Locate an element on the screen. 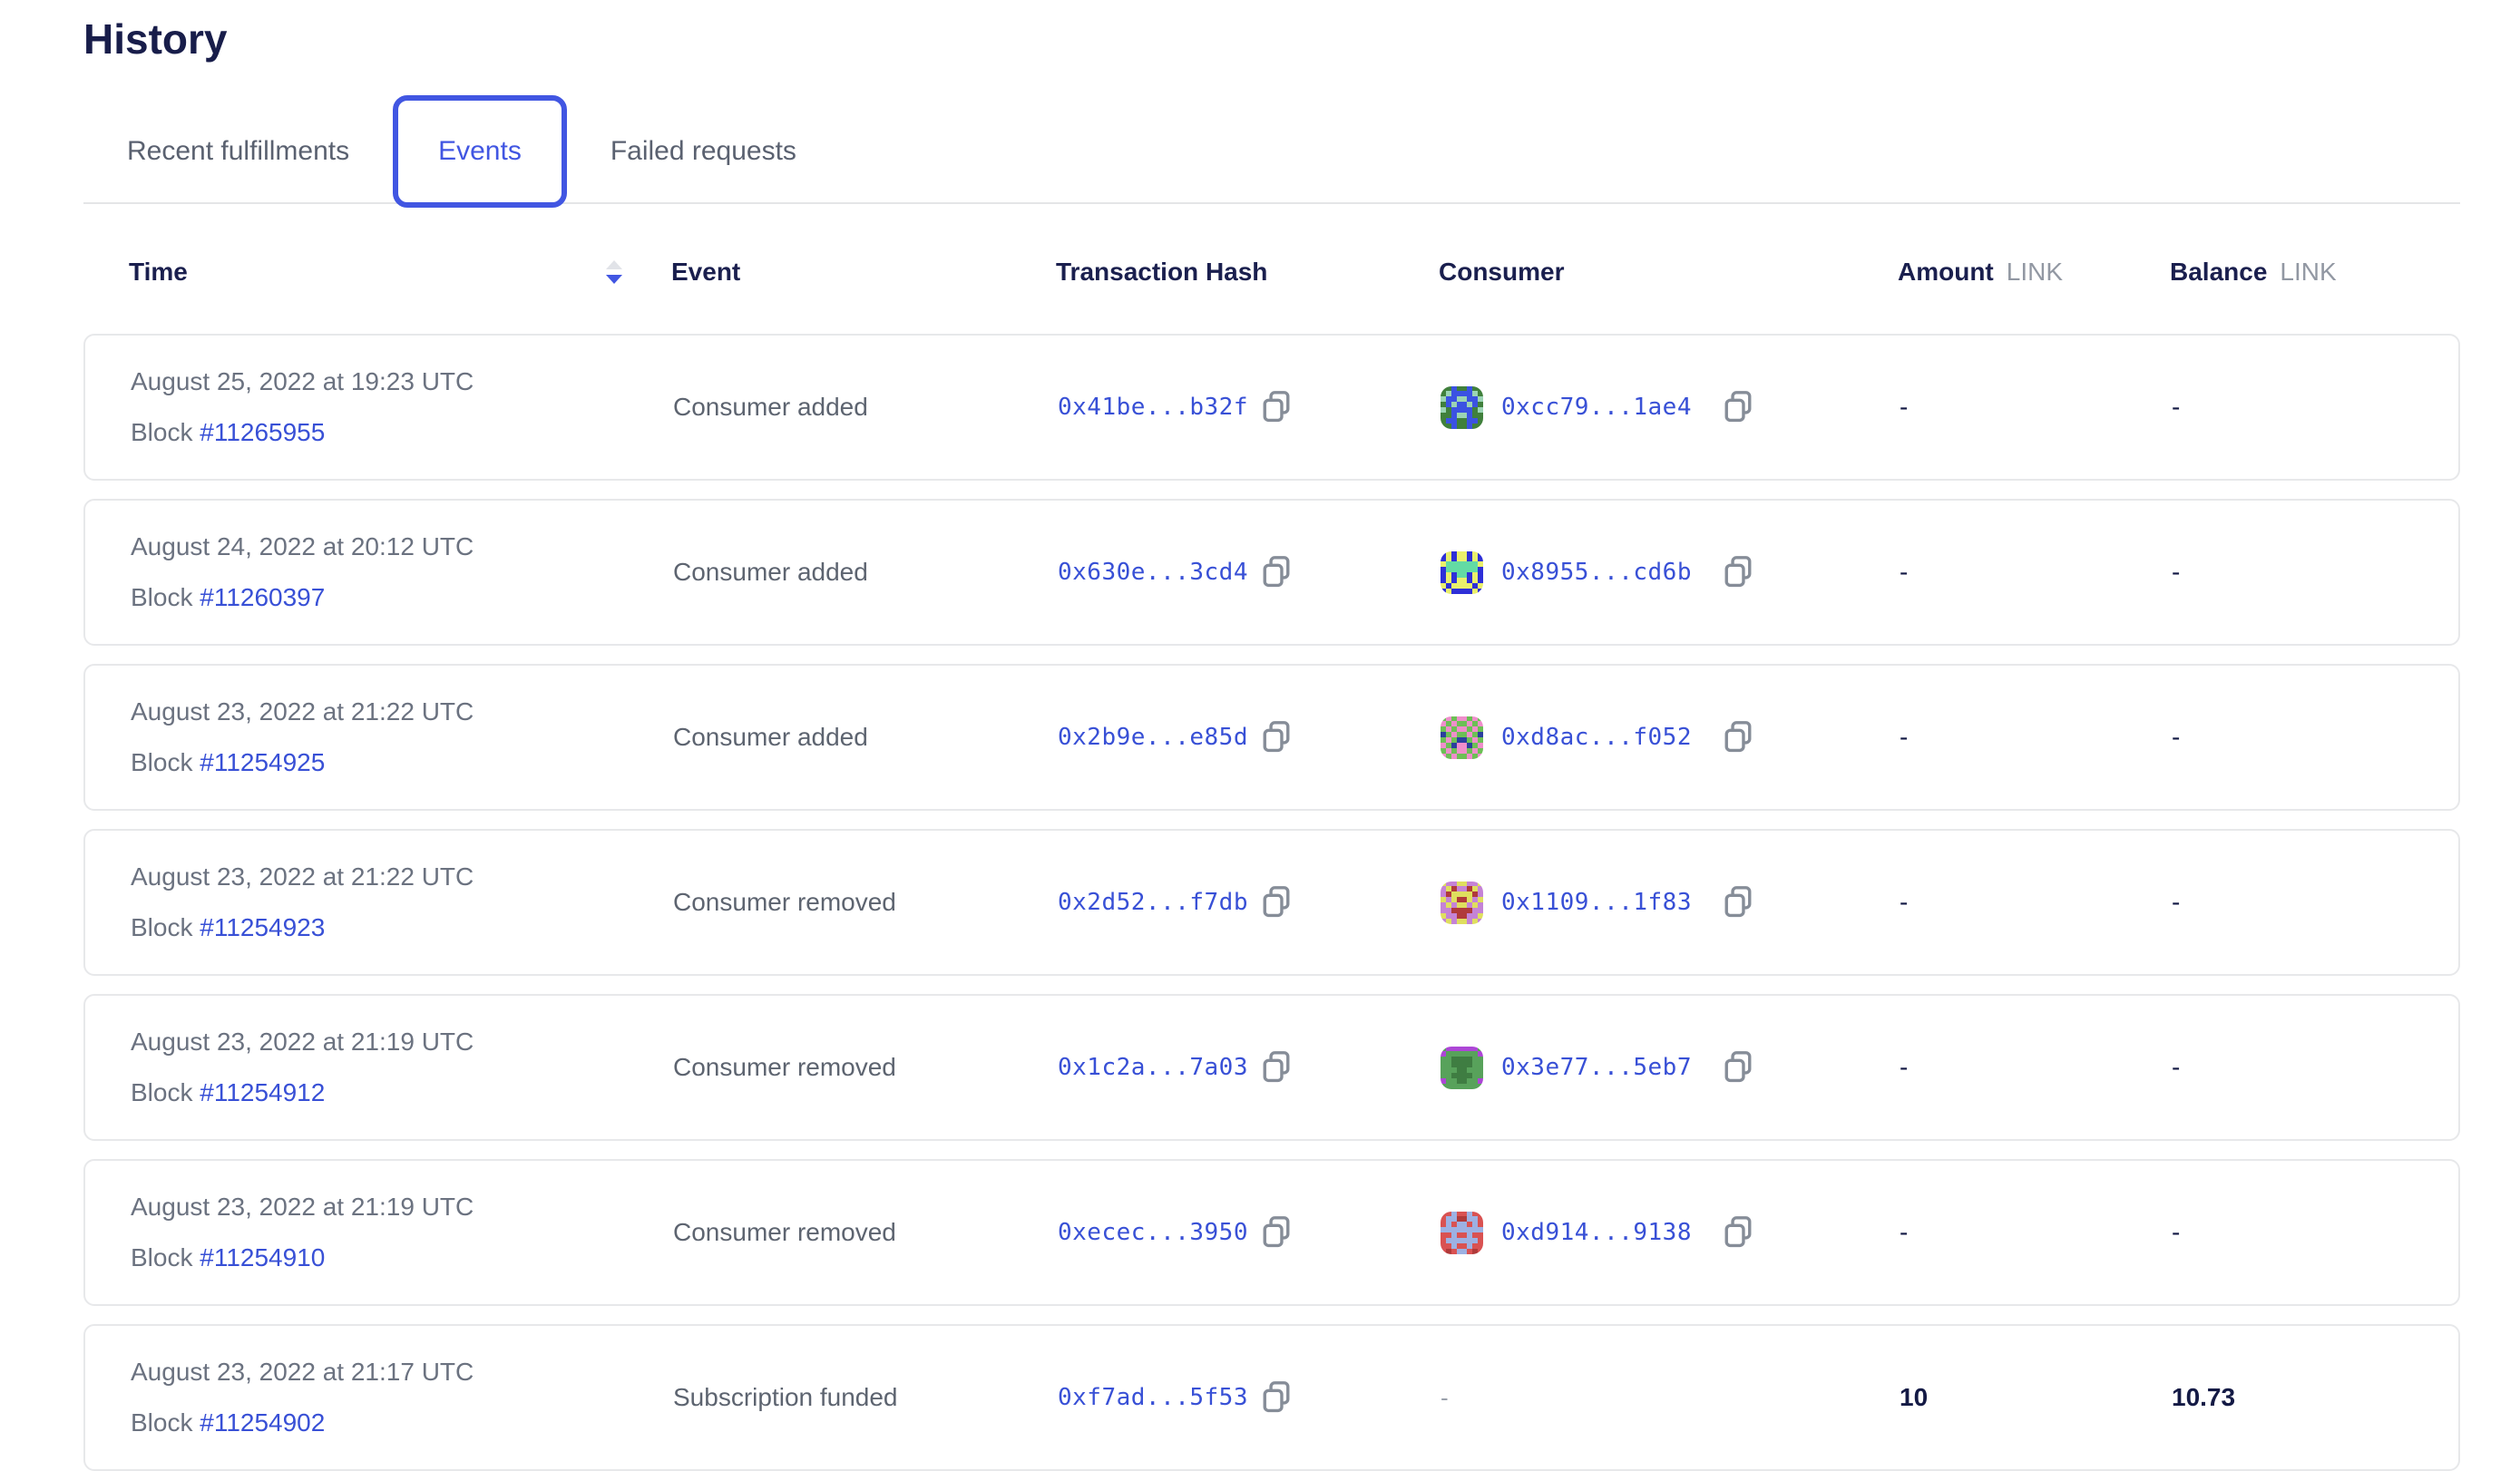 This screenshot has height=1471, width=2520. column-header-time: Time is located at coordinates (400, 272).